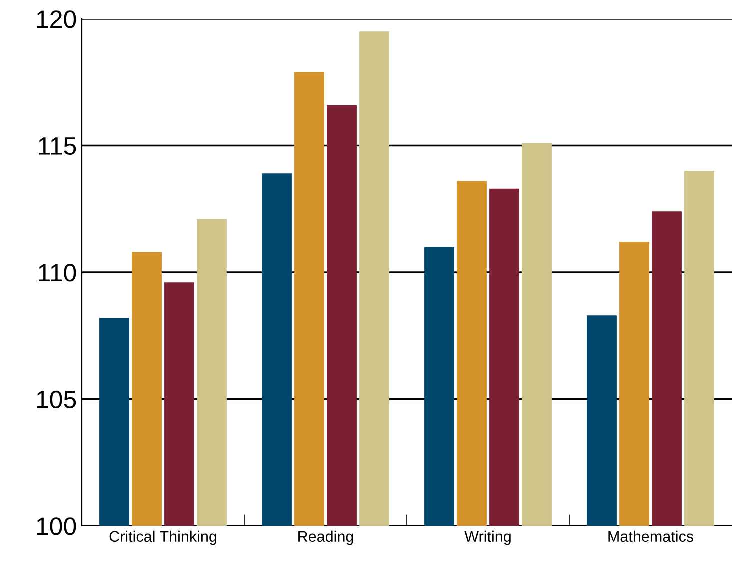  What do you see at coordinates (651, 536) in the screenshot?
I see `x-tick-label: Mathematics` at bounding box center [651, 536].